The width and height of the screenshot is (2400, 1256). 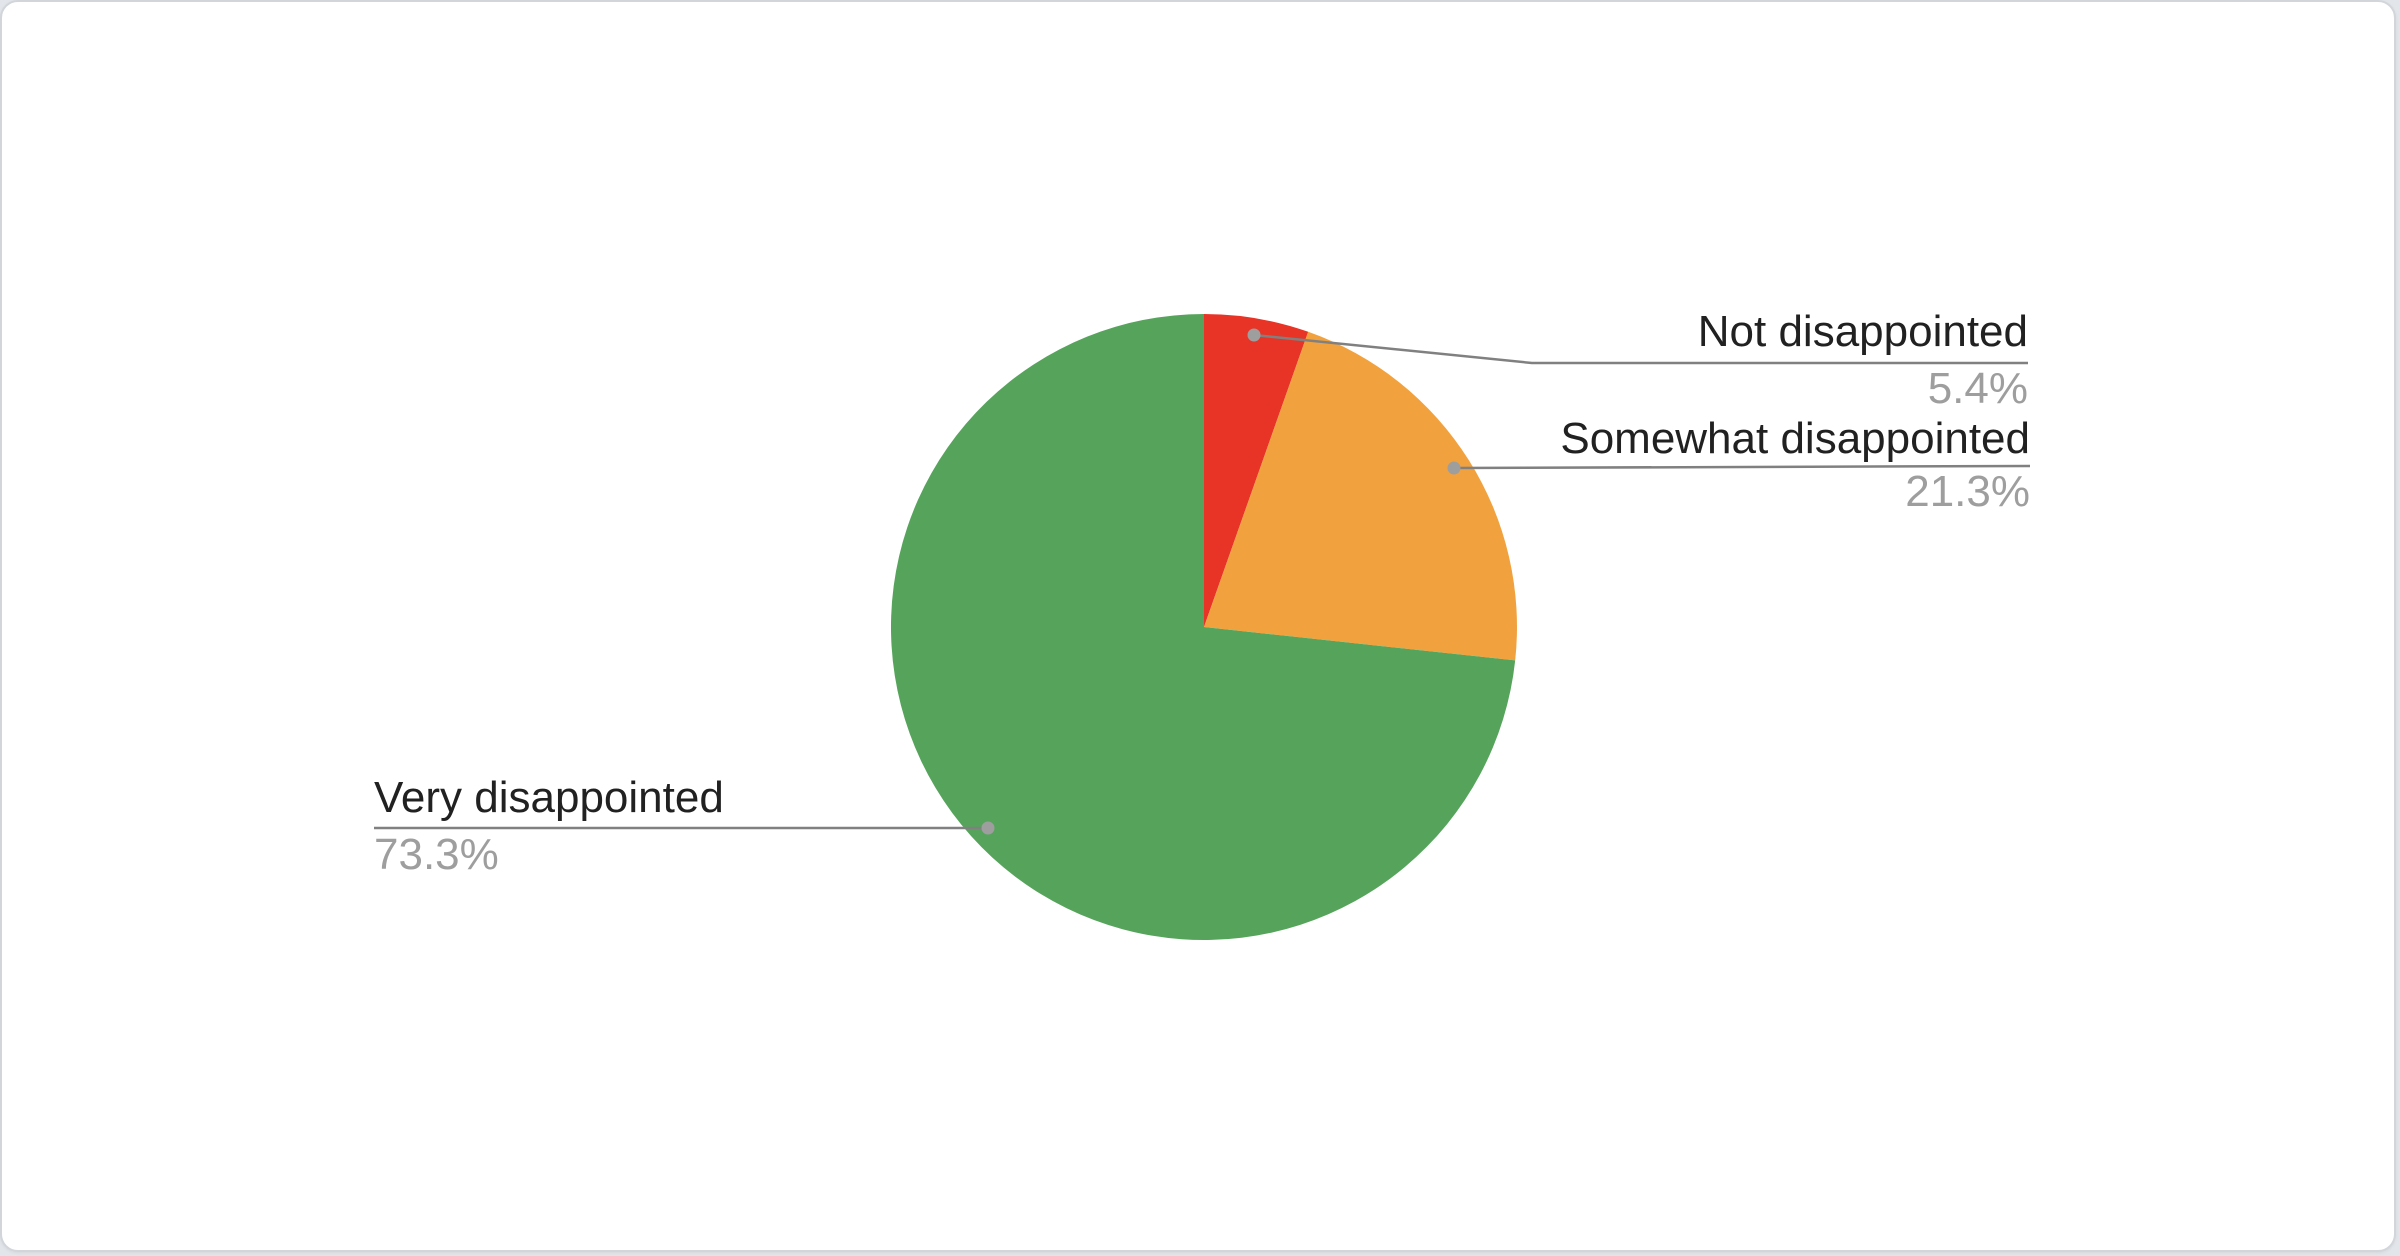 What do you see at coordinates (1203, 627) in the screenshot?
I see `pie-slice-very-disappointed` at bounding box center [1203, 627].